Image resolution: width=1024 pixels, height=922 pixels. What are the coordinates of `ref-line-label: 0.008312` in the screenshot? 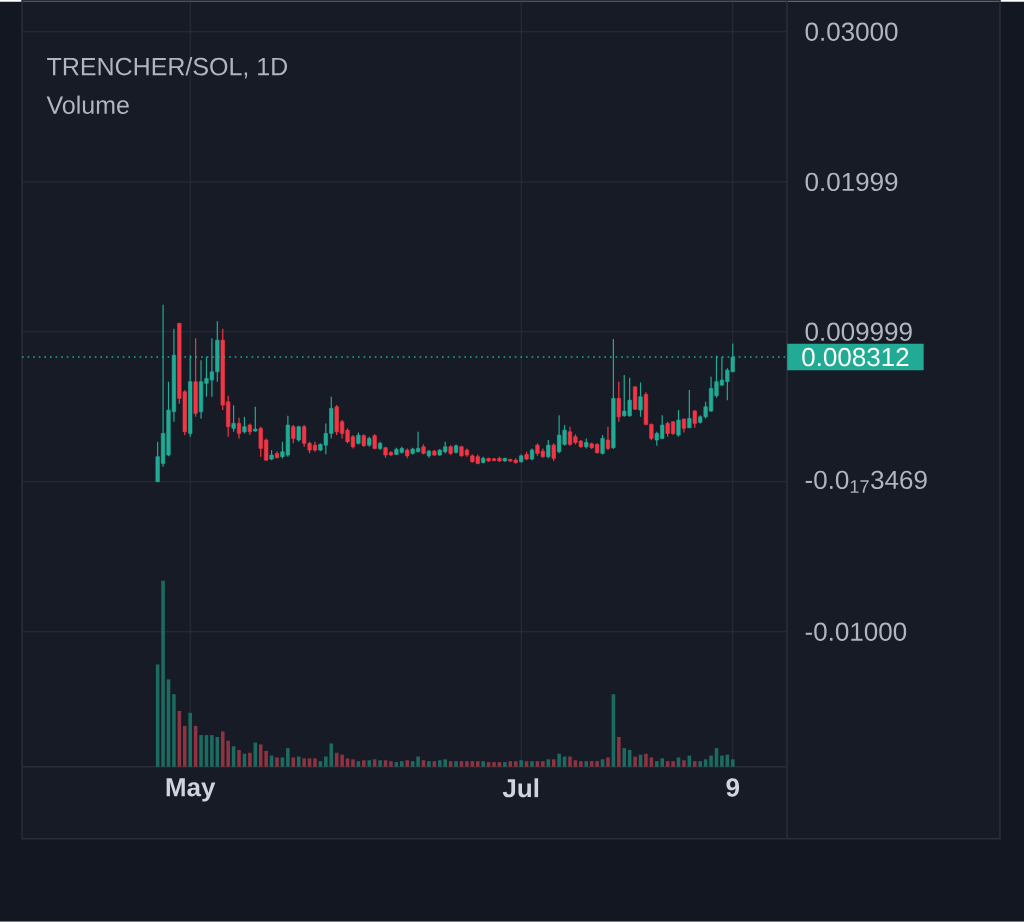 It's located at (855, 357).